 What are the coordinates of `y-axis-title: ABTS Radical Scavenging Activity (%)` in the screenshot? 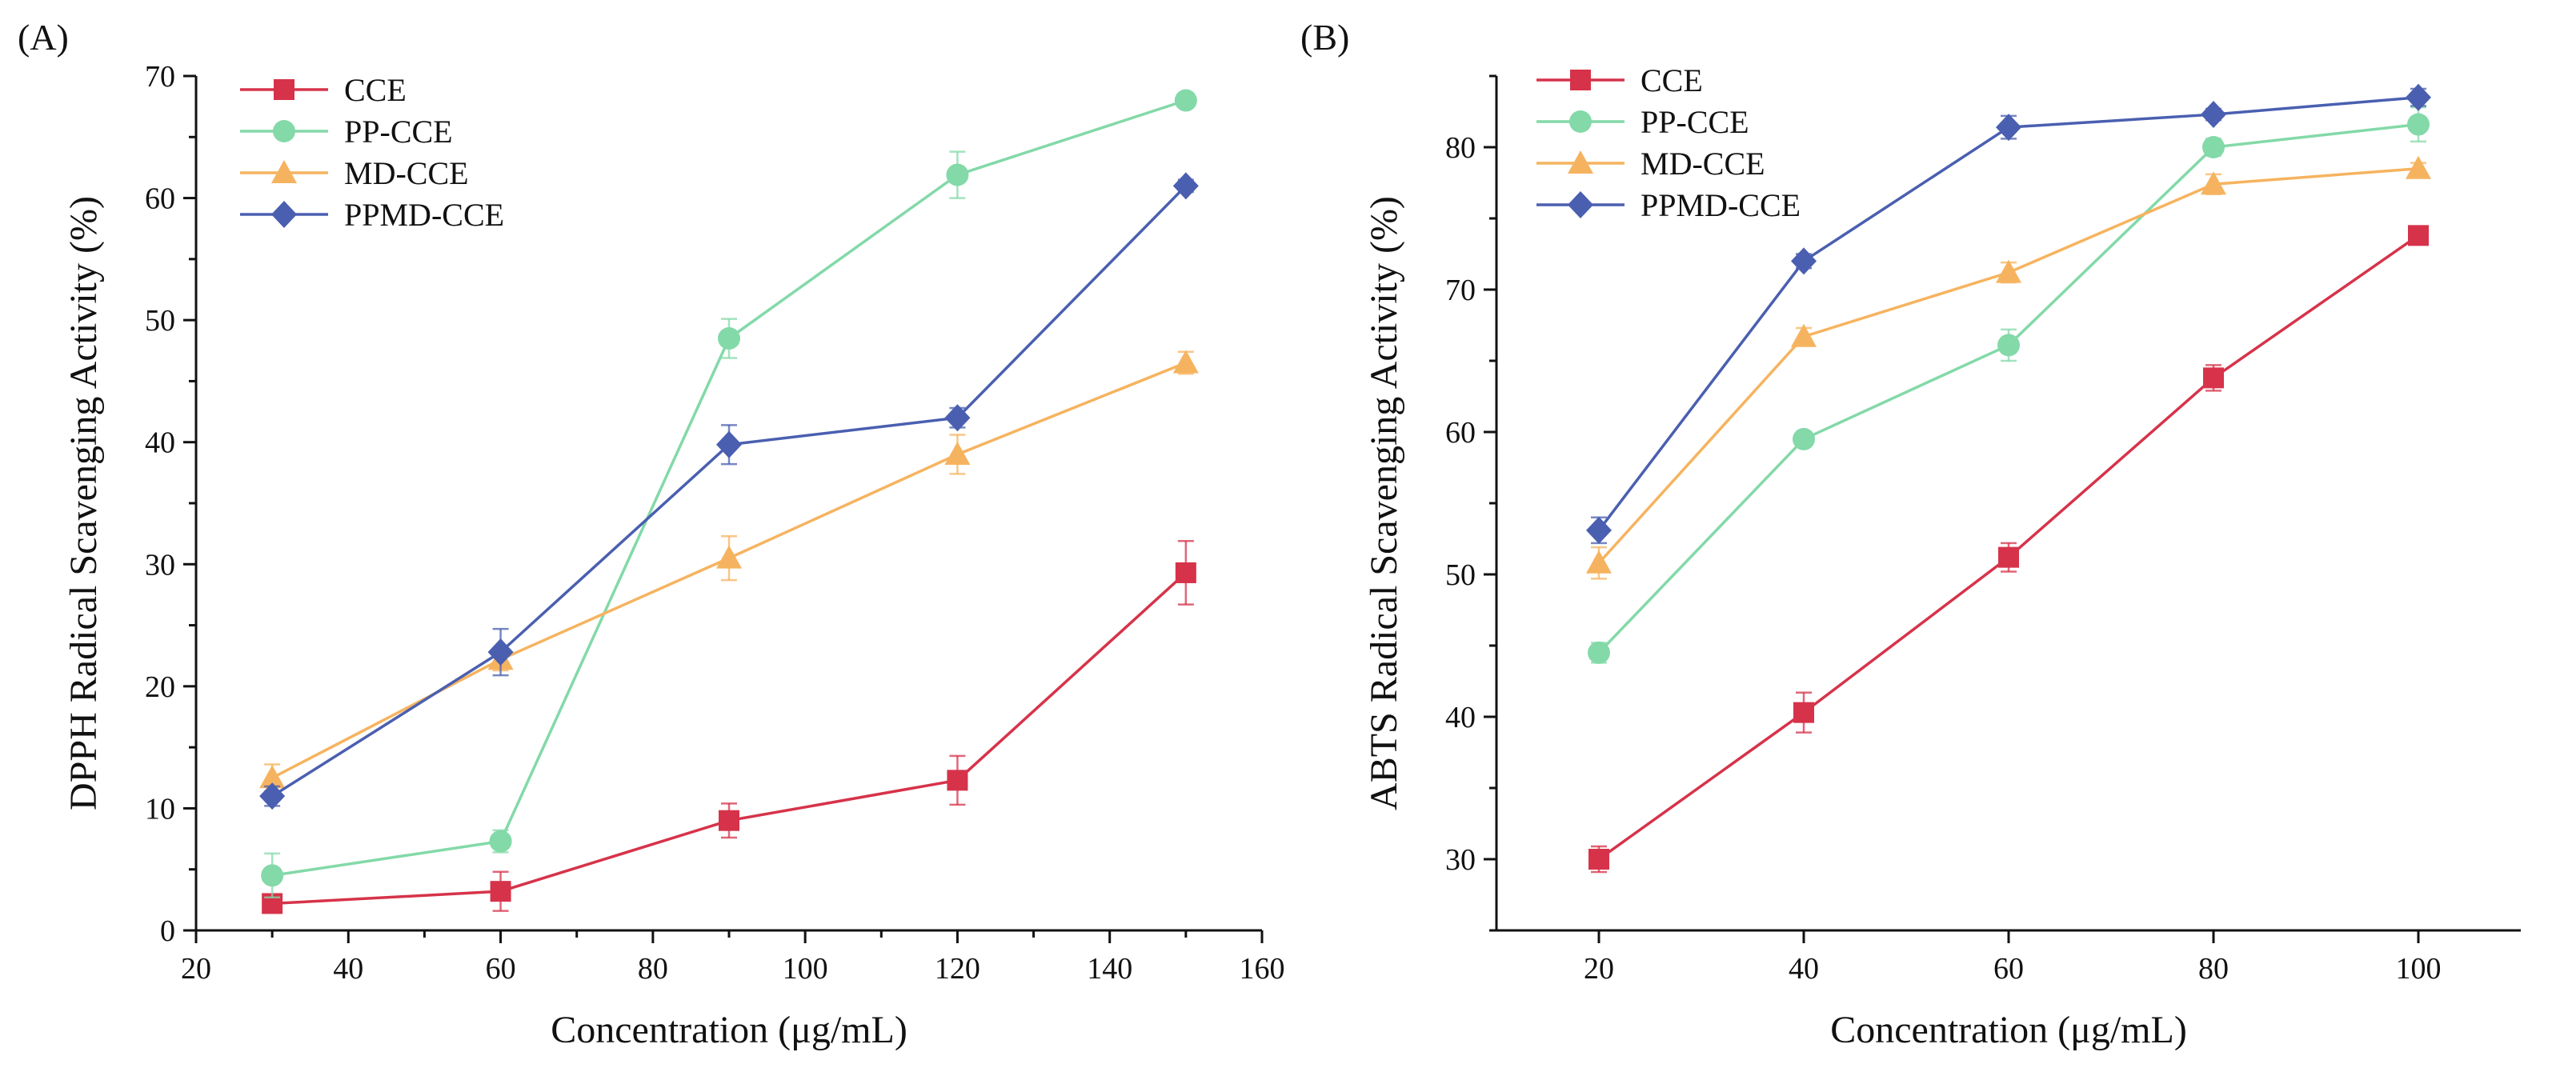 It's located at (1384, 503).